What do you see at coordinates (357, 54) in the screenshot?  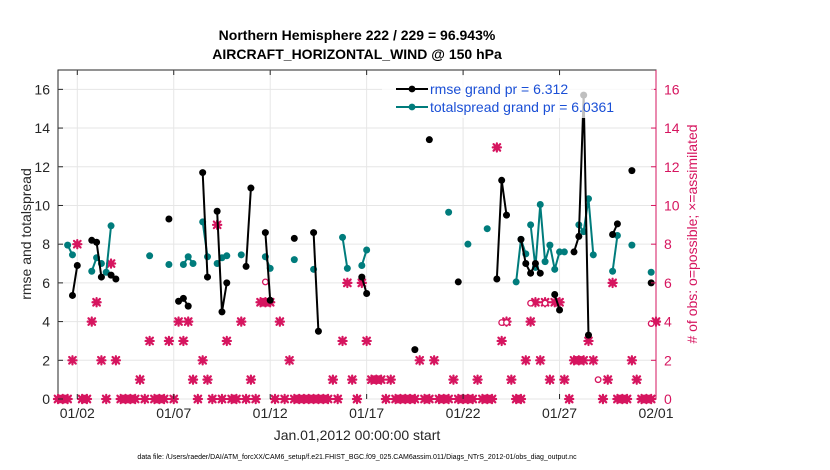 I see `chart-title-line2: AIRCRAFT_HORIZONTAL_WIND @ 150 hPa` at bounding box center [357, 54].